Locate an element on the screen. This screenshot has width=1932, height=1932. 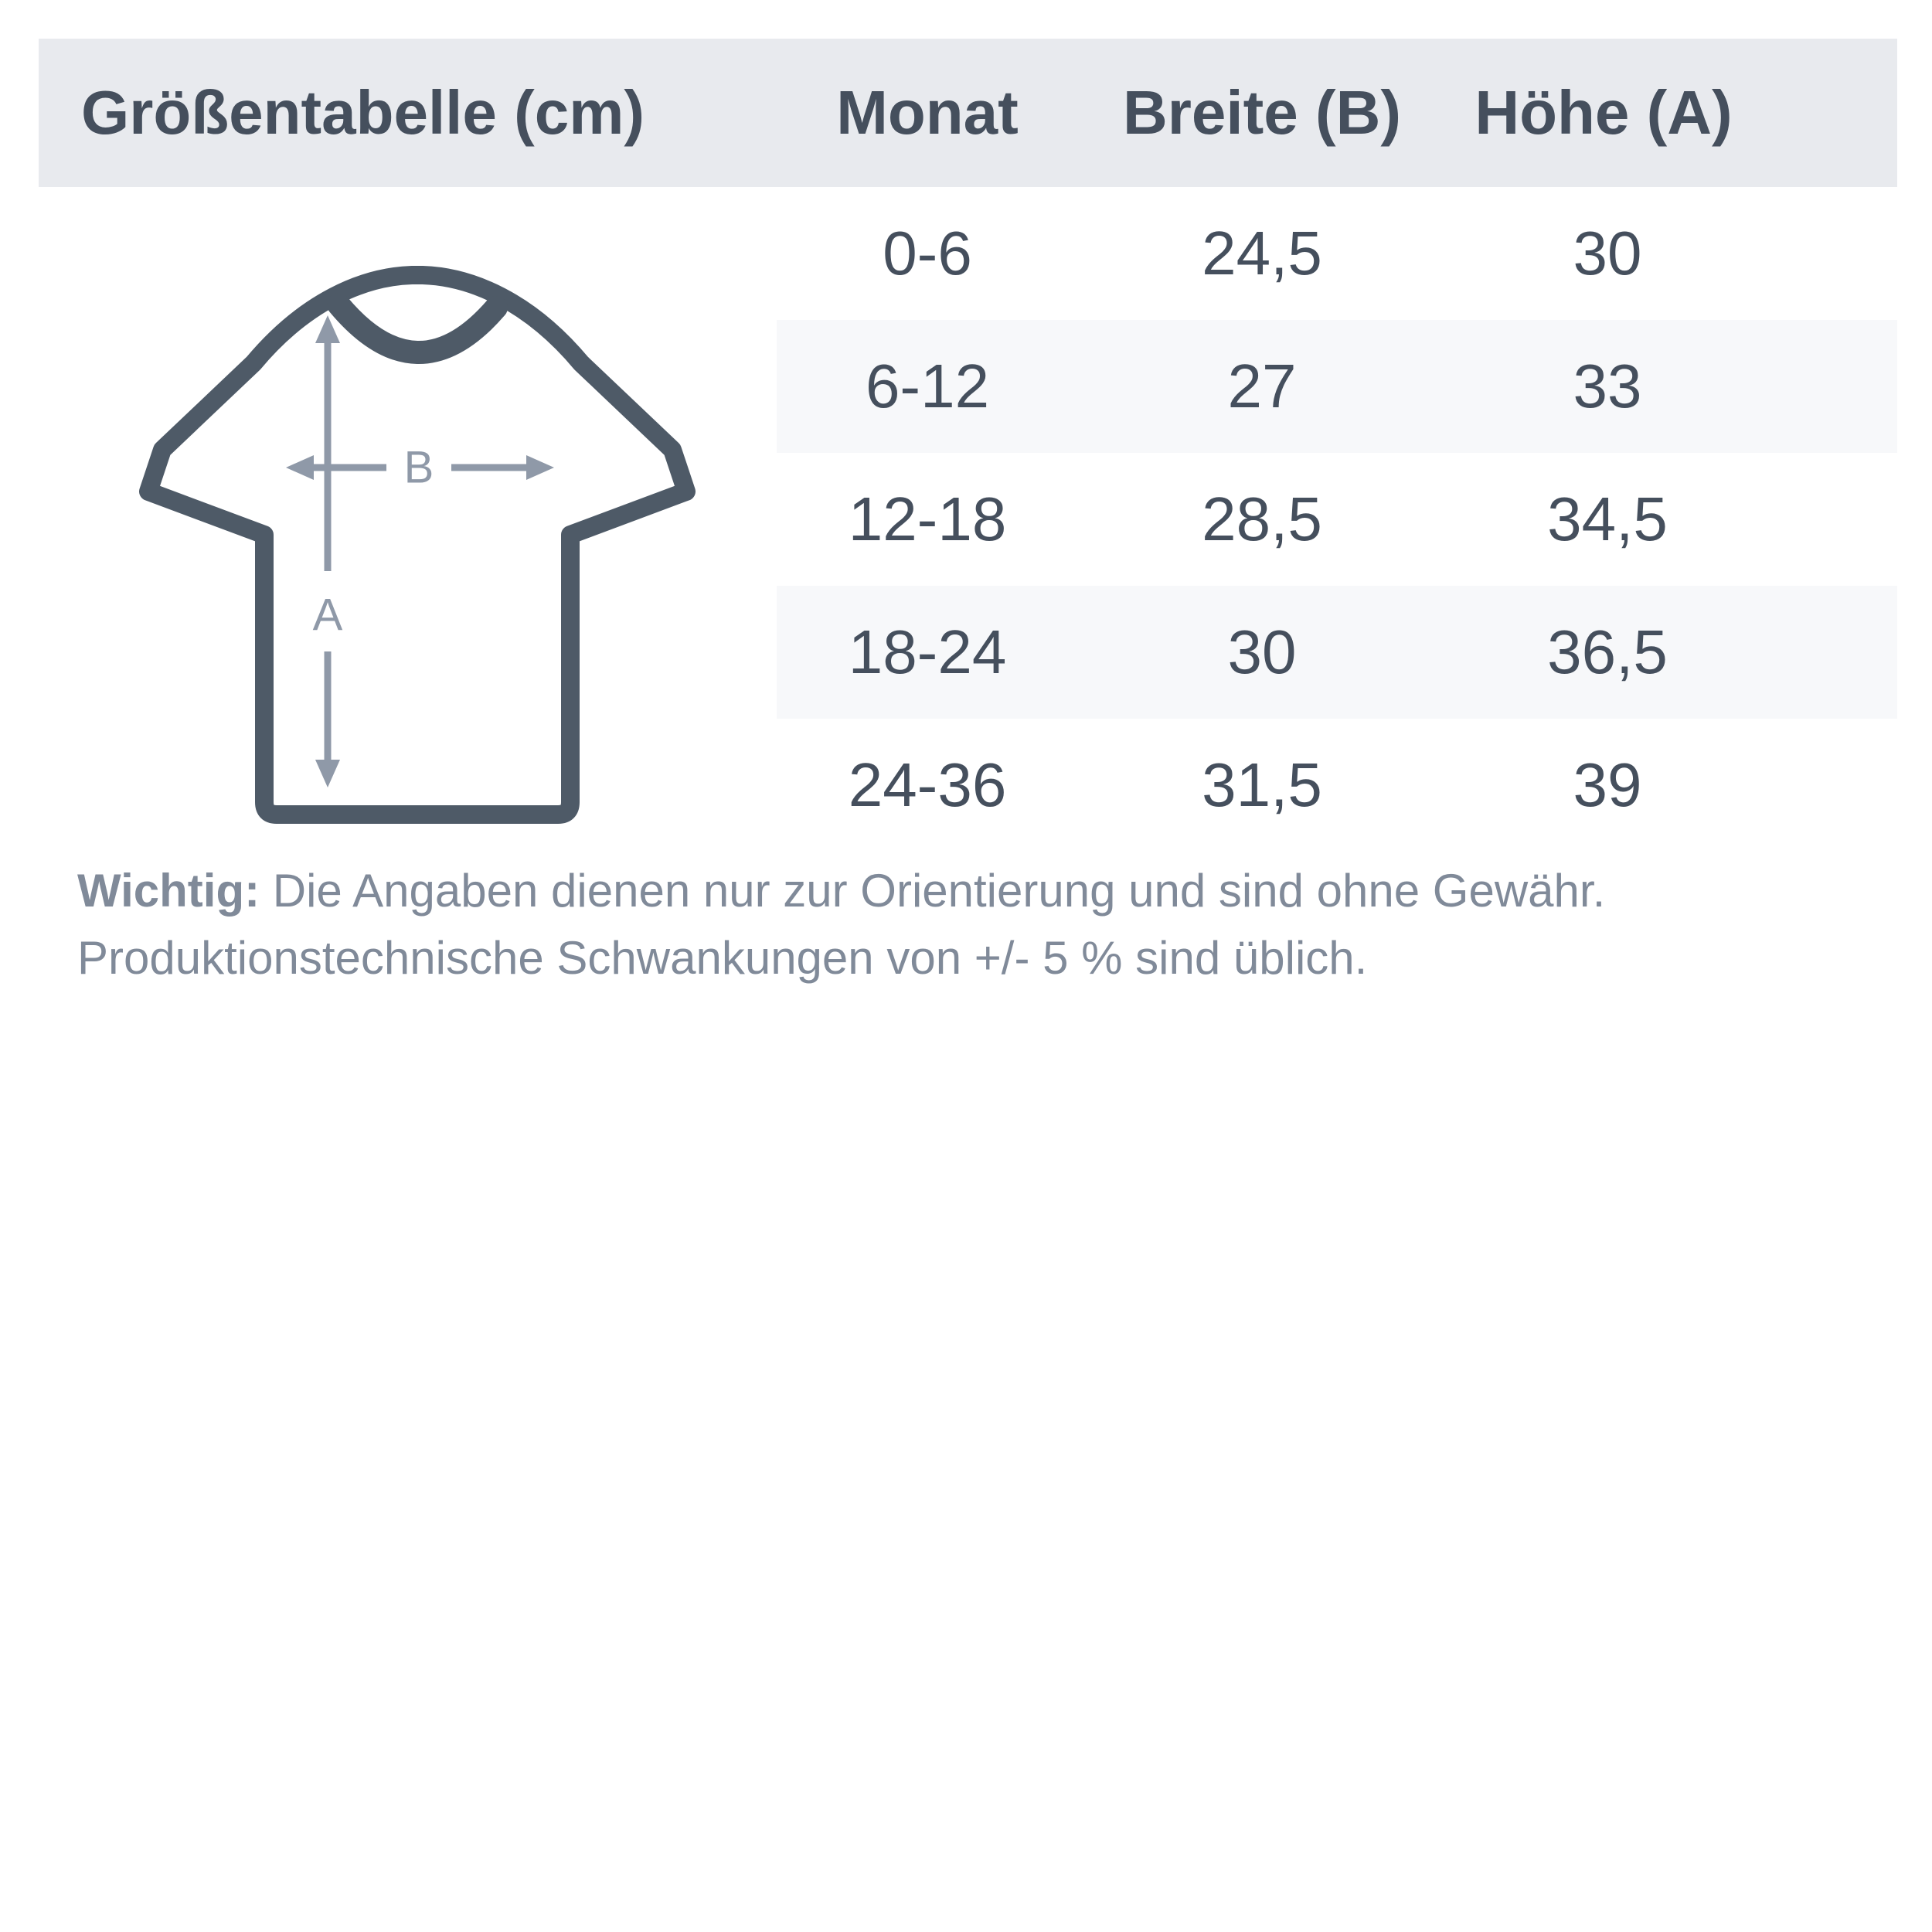
cell-monat: 0-6 is located at coordinates (928, 253).